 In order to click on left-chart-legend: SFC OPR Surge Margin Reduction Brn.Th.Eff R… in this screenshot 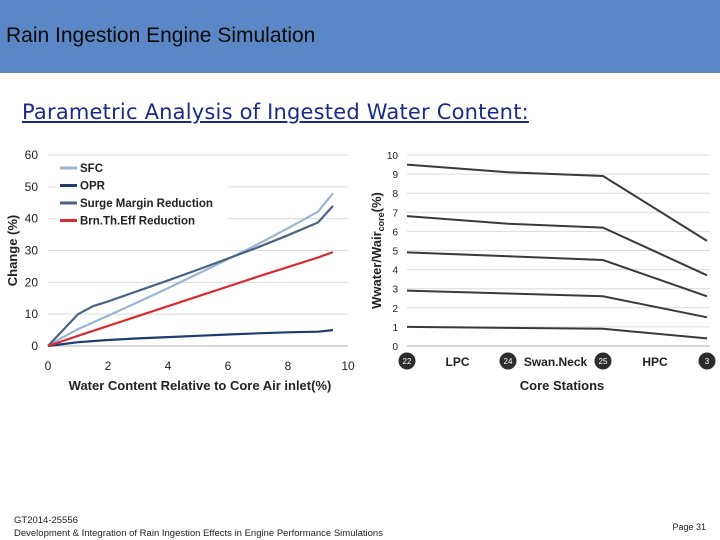, I will do `click(142, 196)`.